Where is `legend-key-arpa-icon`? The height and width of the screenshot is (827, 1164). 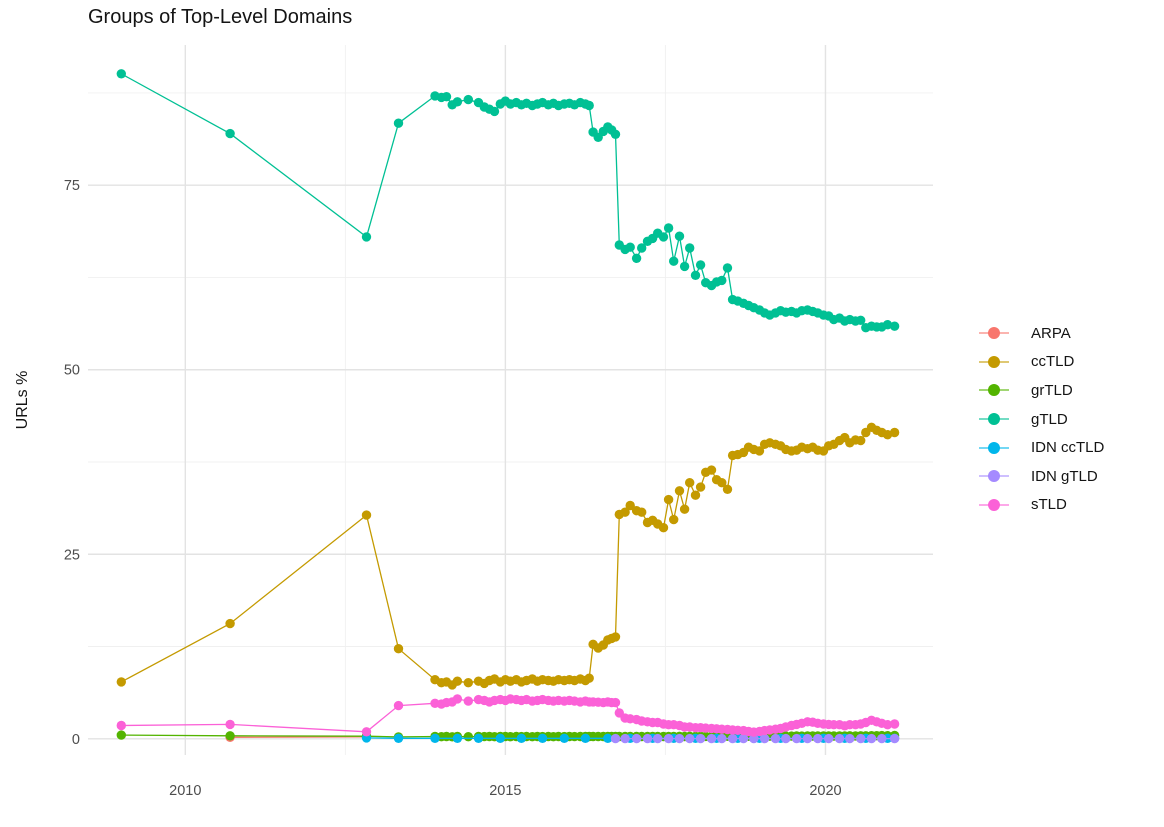
legend-key-arpa-icon is located at coordinates (994, 333).